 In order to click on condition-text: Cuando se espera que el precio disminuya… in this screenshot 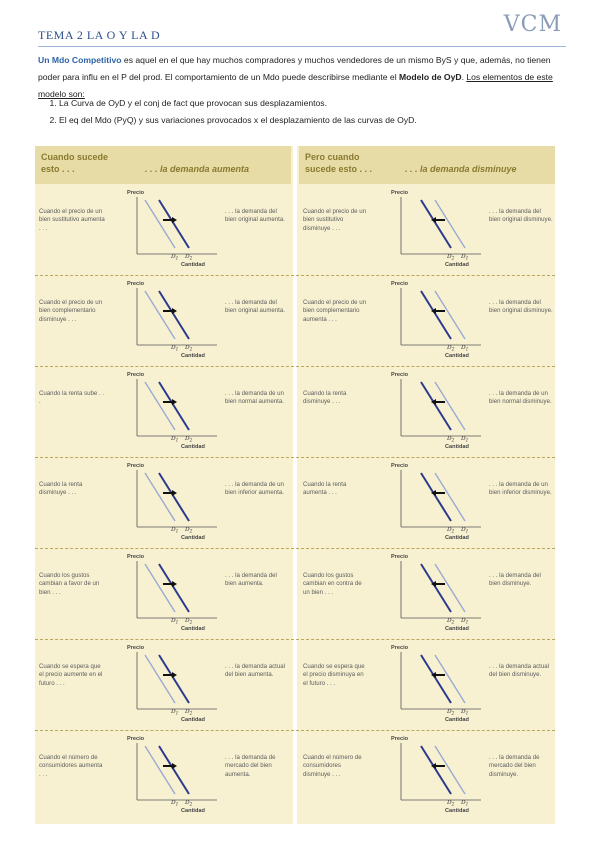, I will do `click(334, 675)`.